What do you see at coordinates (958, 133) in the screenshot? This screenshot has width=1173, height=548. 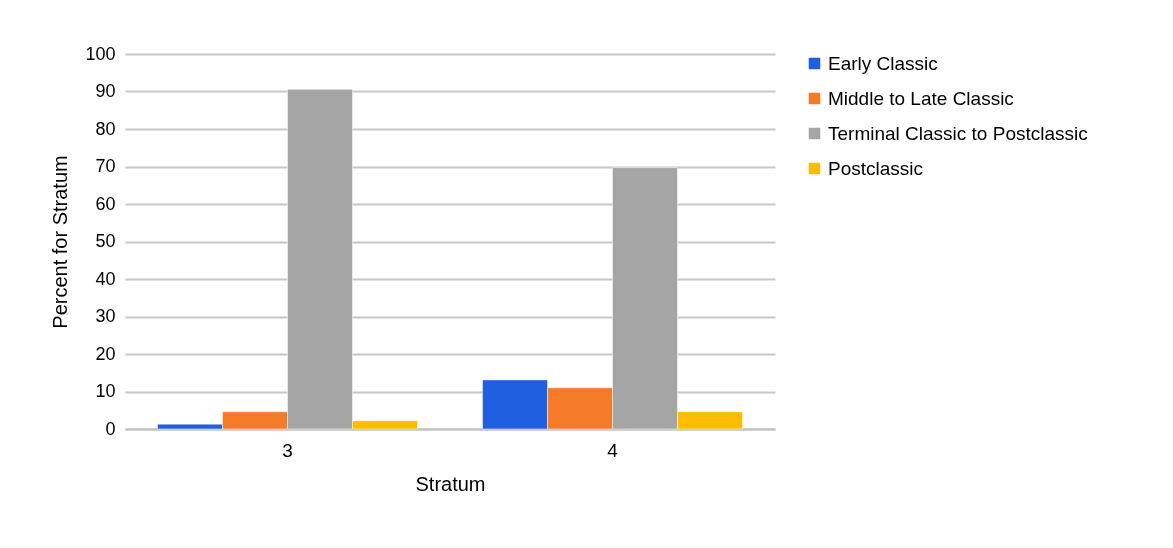 I see `legend-label: Terminal Classic to Postclassic` at bounding box center [958, 133].